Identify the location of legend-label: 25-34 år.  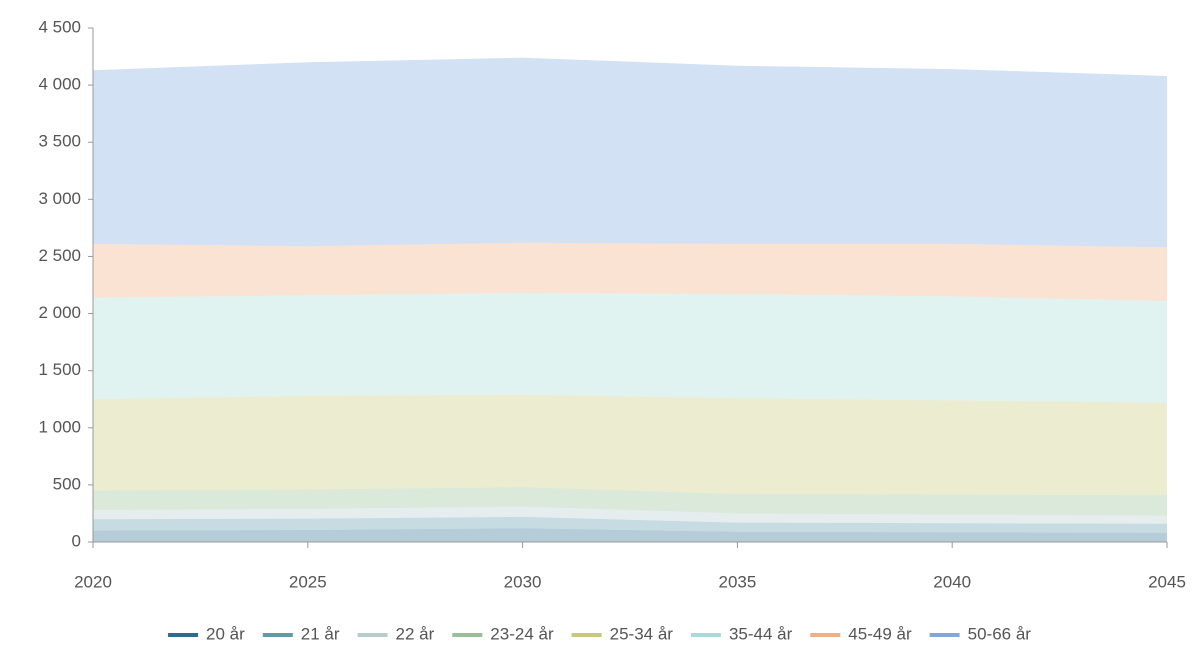
(642, 633).